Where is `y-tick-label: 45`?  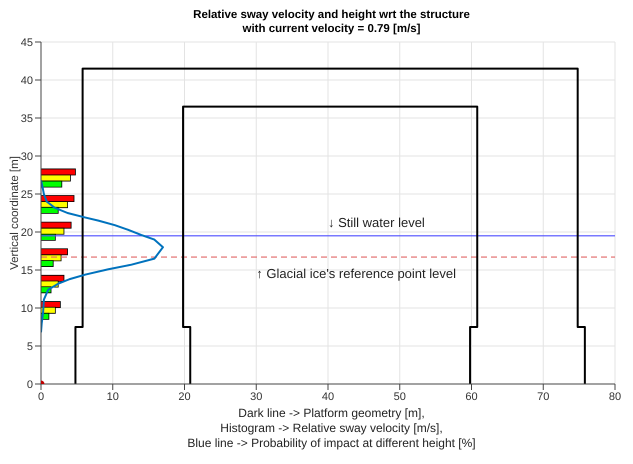 y-tick-label: 45 is located at coordinates (26, 42).